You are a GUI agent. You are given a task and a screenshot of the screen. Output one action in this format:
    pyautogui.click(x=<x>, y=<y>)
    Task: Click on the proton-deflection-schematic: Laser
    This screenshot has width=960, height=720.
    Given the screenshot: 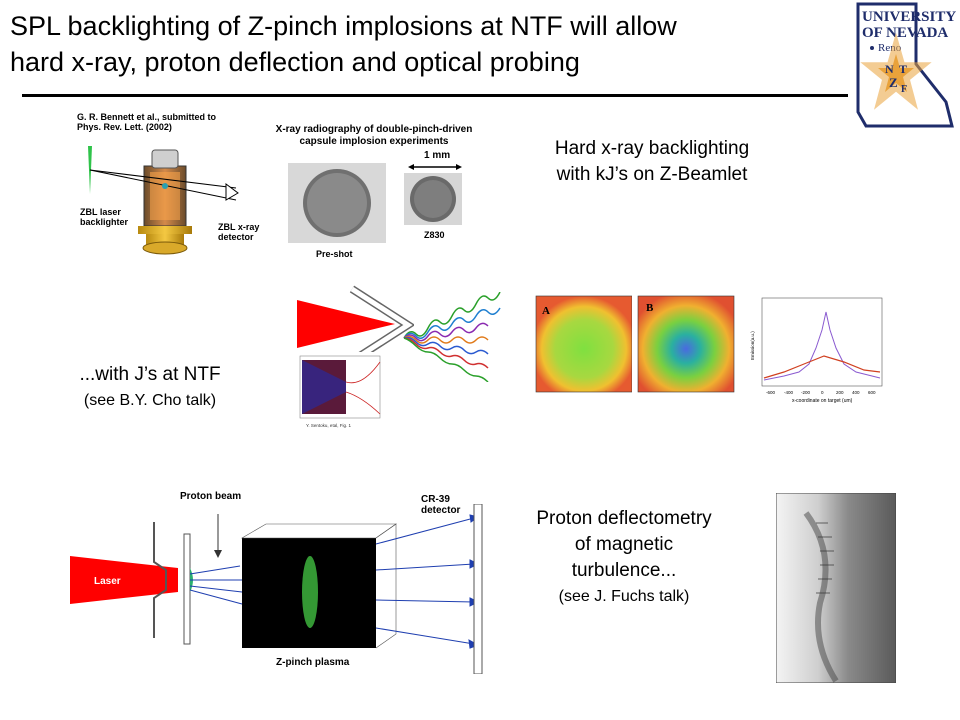 What is the action you would take?
    pyautogui.click(x=276, y=589)
    